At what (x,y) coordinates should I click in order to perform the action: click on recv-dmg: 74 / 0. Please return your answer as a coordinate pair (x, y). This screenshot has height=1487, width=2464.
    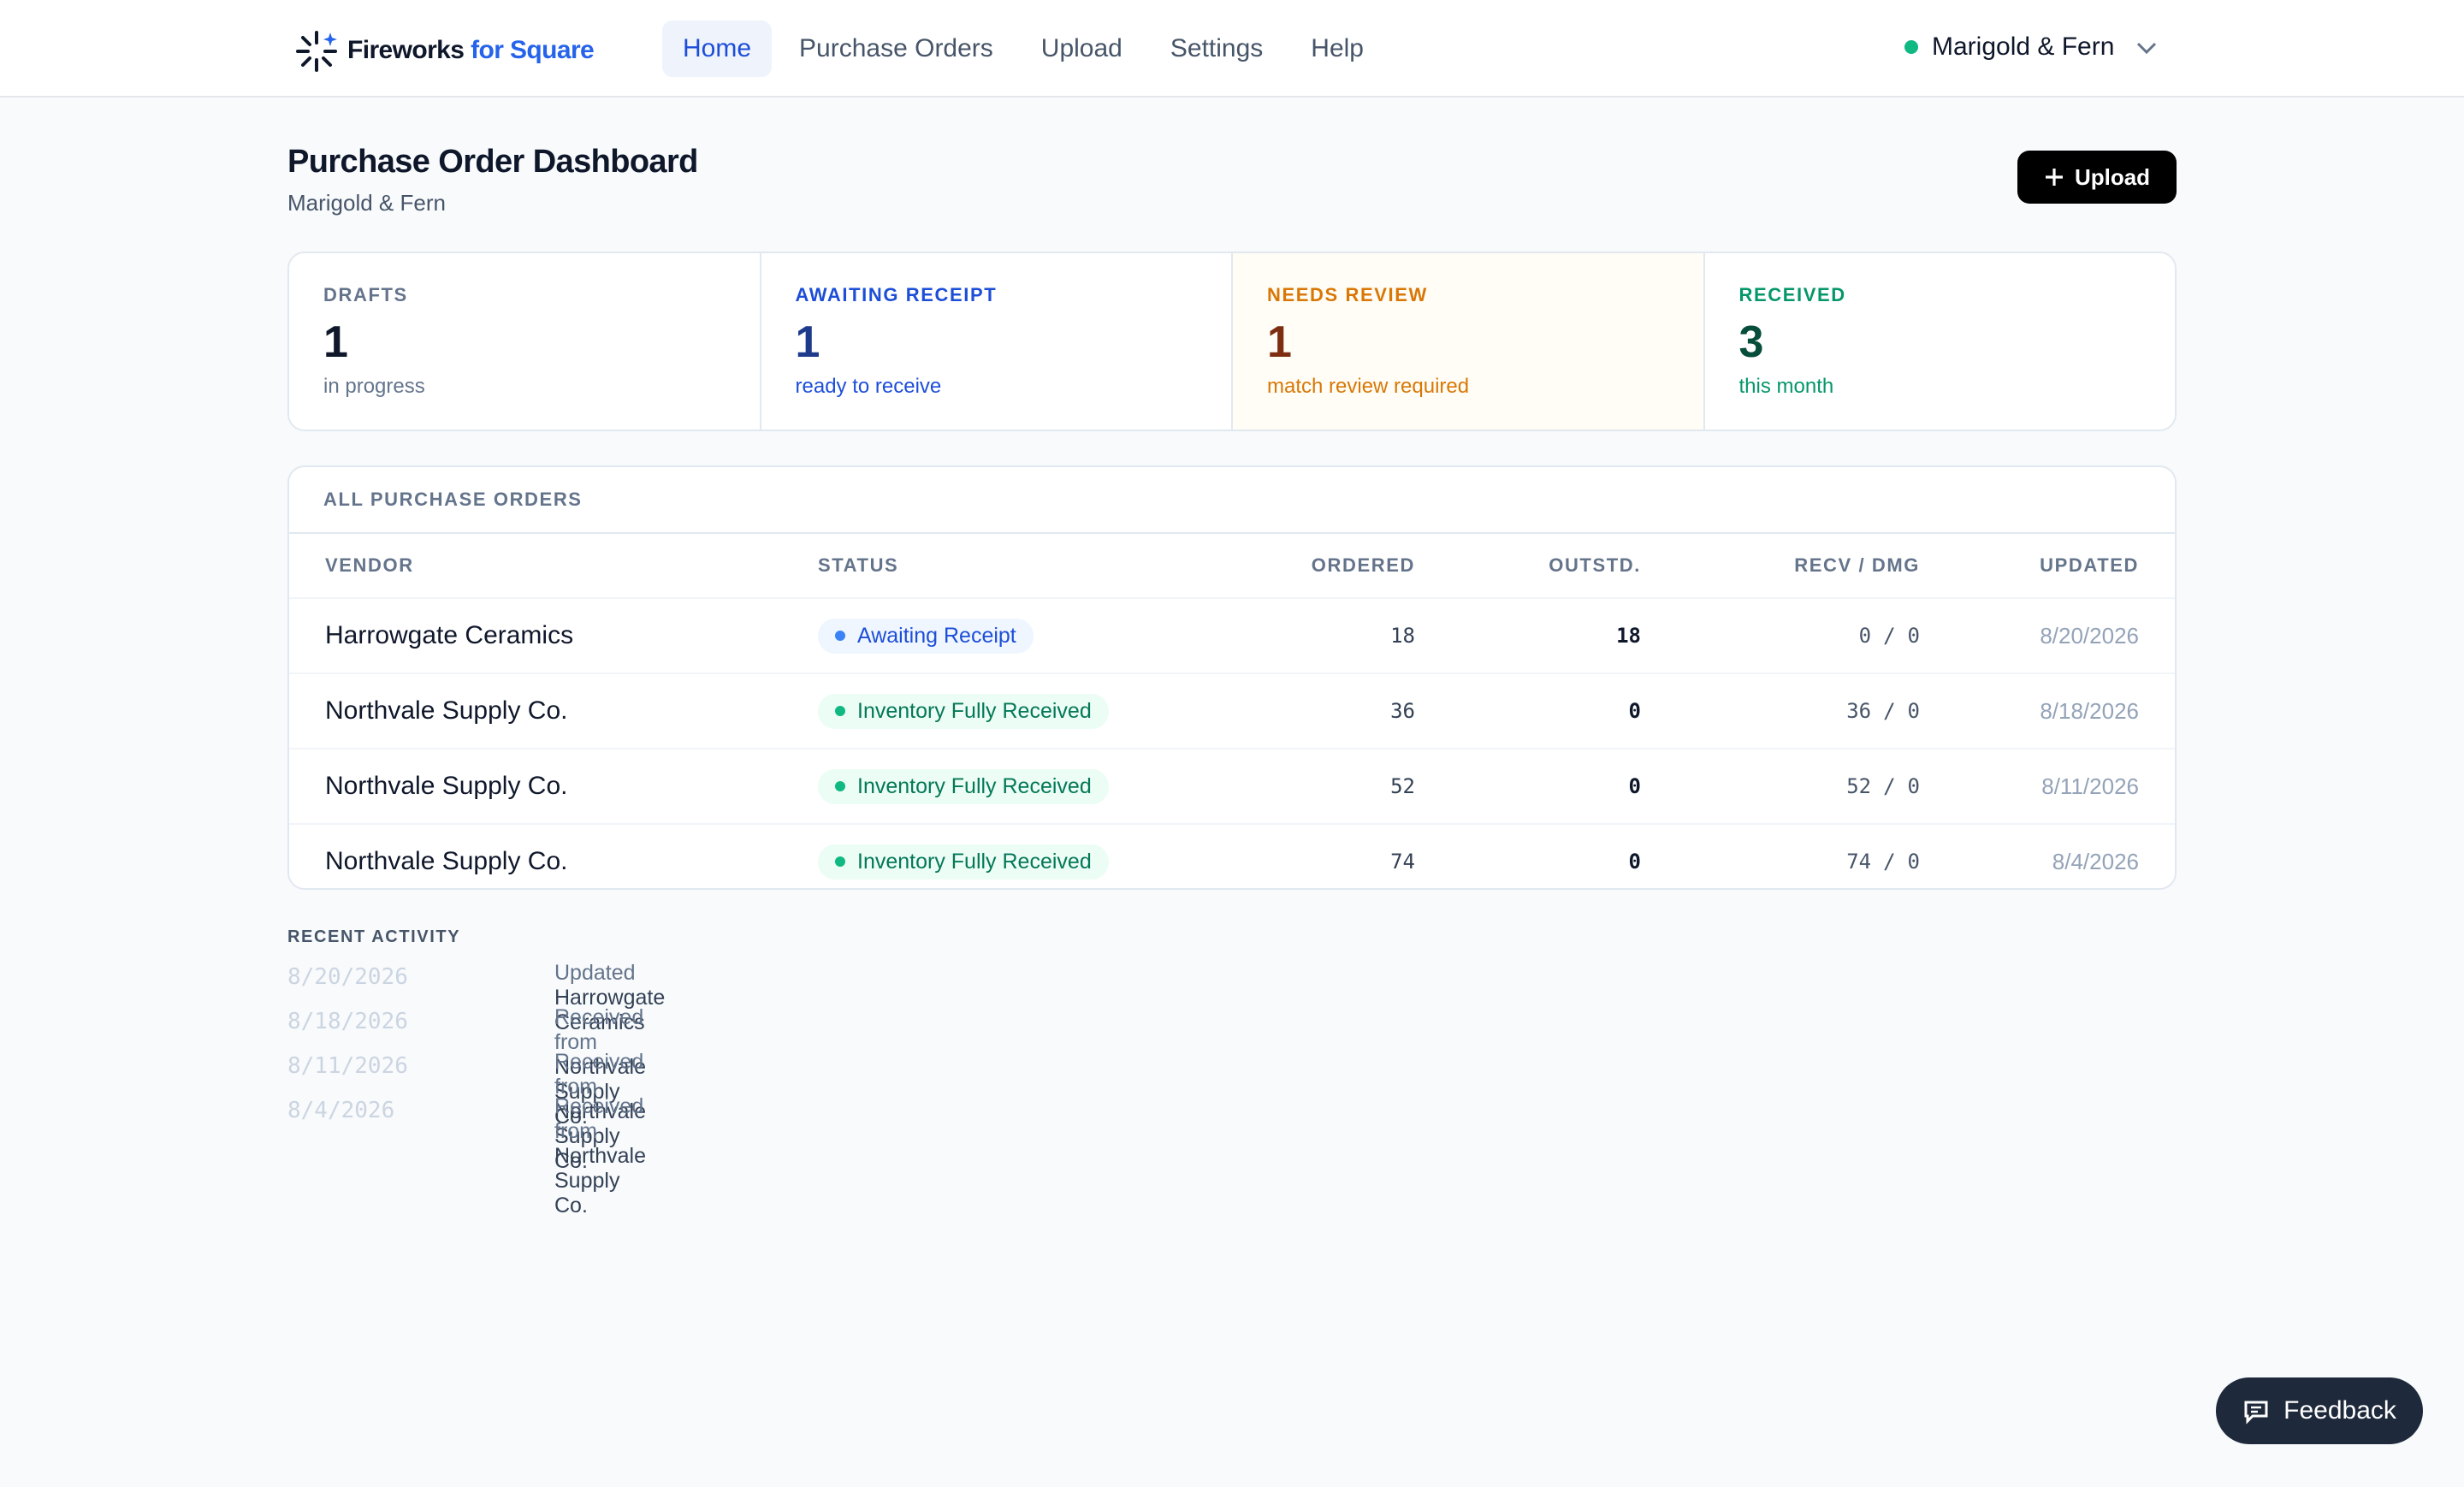
    Looking at the image, I should click on (1883, 856).